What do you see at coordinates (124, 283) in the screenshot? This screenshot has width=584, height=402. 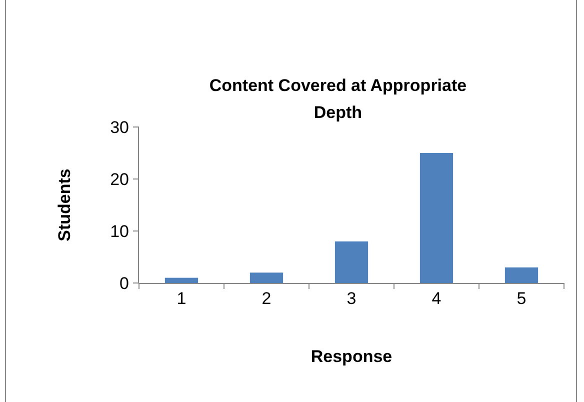 I see `y-tick-label: 0` at bounding box center [124, 283].